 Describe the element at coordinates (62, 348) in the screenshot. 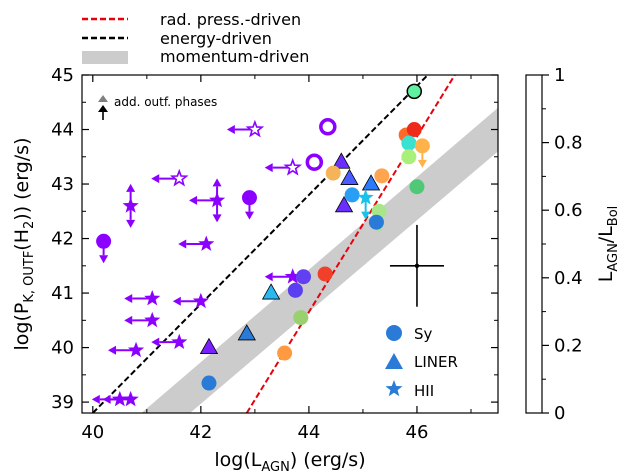

I see `y-tick-label: 40` at that location.